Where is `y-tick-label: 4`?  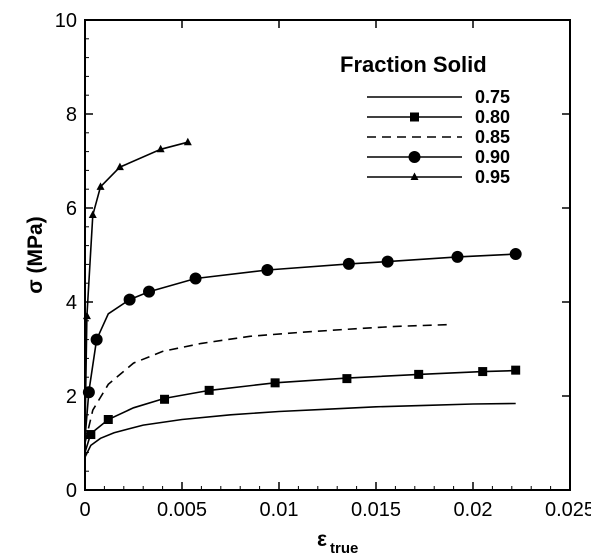 y-tick-label: 4 is located at coordinates (71, 303).